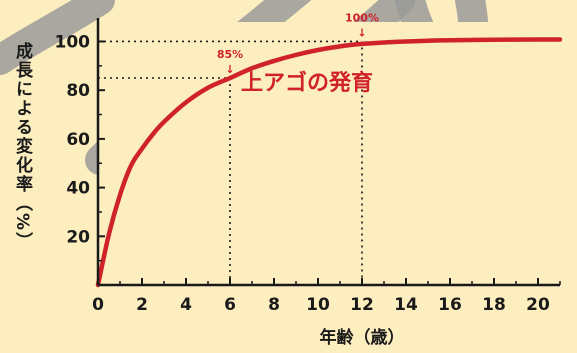 This screenshot has width=577, height=353. What do you see at coordinates (450, 305) in the screenshot?
I see `x-tick-label: 16` at bounding box center [450, 305].